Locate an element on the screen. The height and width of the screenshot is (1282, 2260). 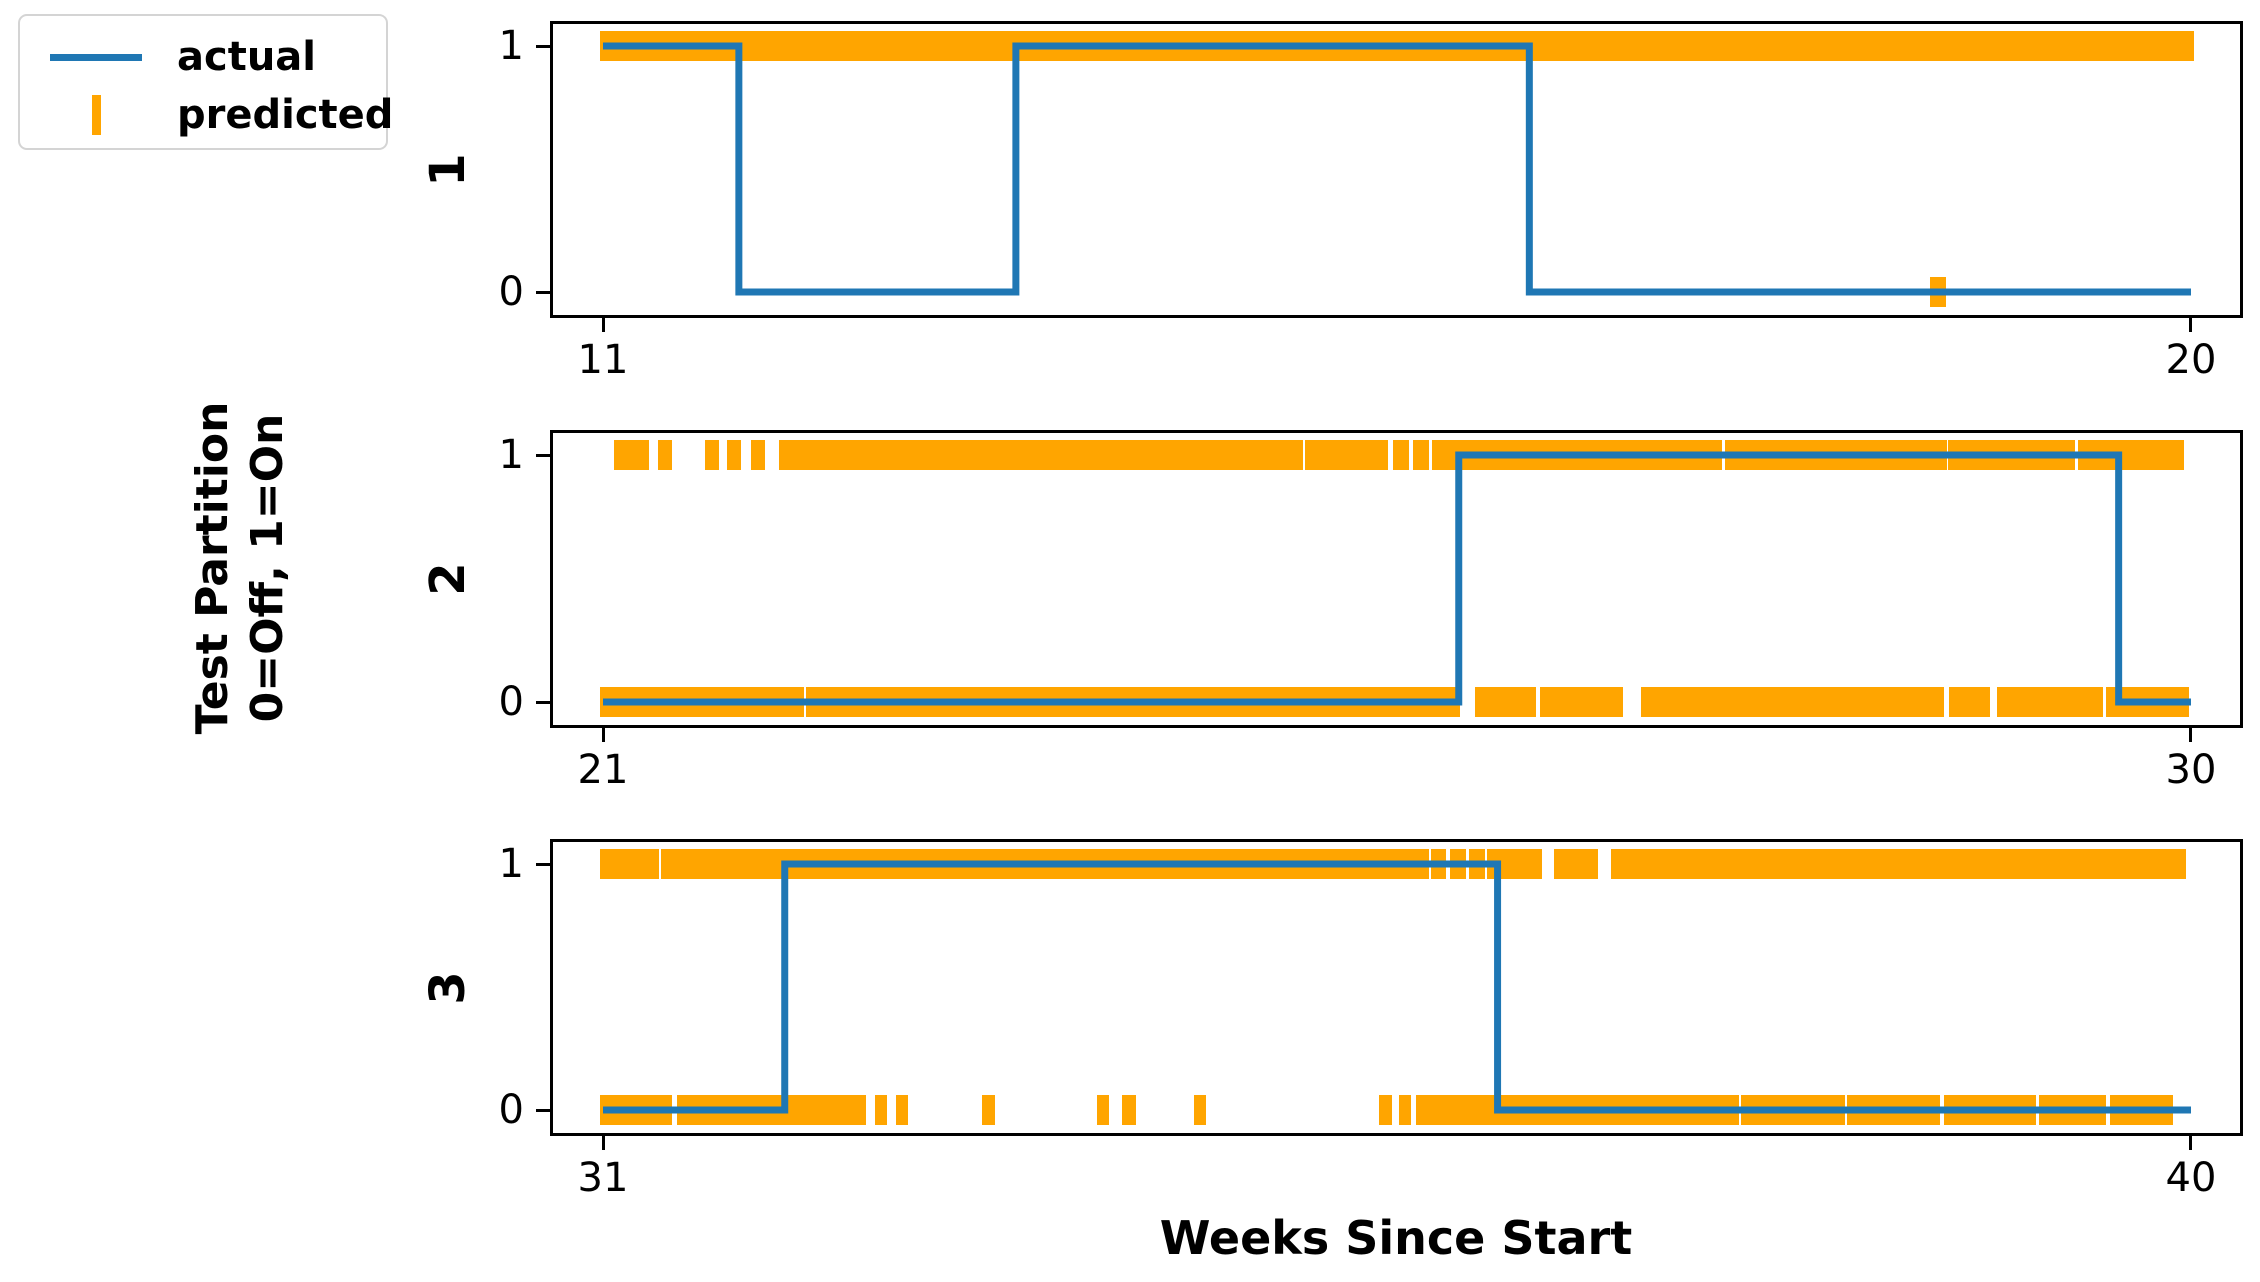
actual-line-swatch is located at coordinates (96, 57).